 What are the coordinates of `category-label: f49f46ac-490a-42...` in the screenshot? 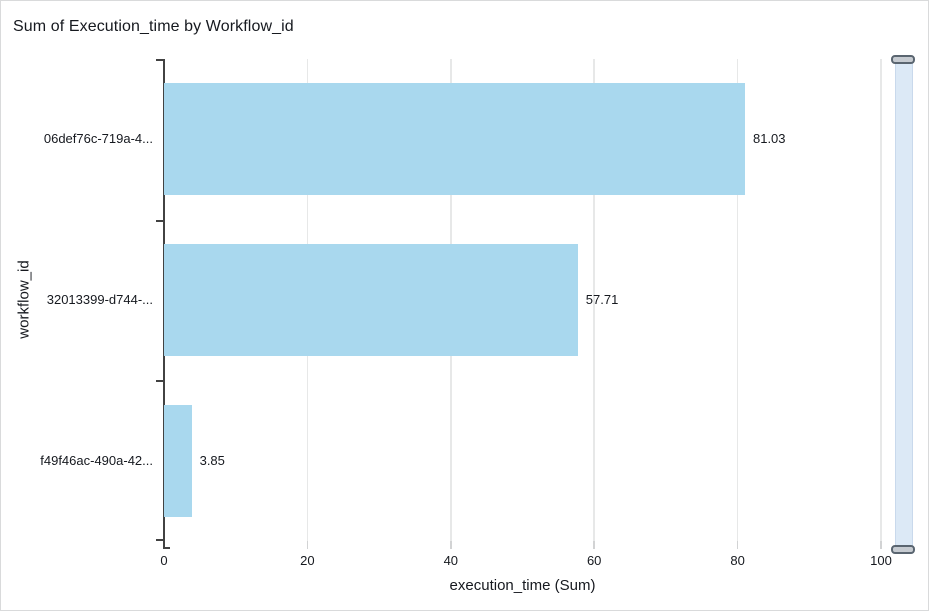 It's located at (96, 460).